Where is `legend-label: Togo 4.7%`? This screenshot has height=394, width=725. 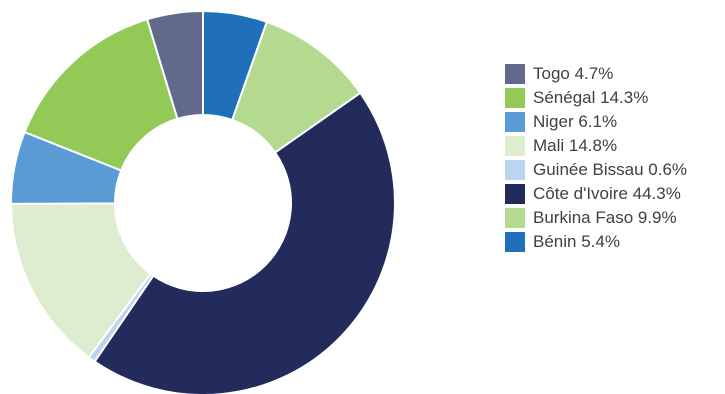 legend-label: Togo 4.7% is located at coordinates (573, 73).